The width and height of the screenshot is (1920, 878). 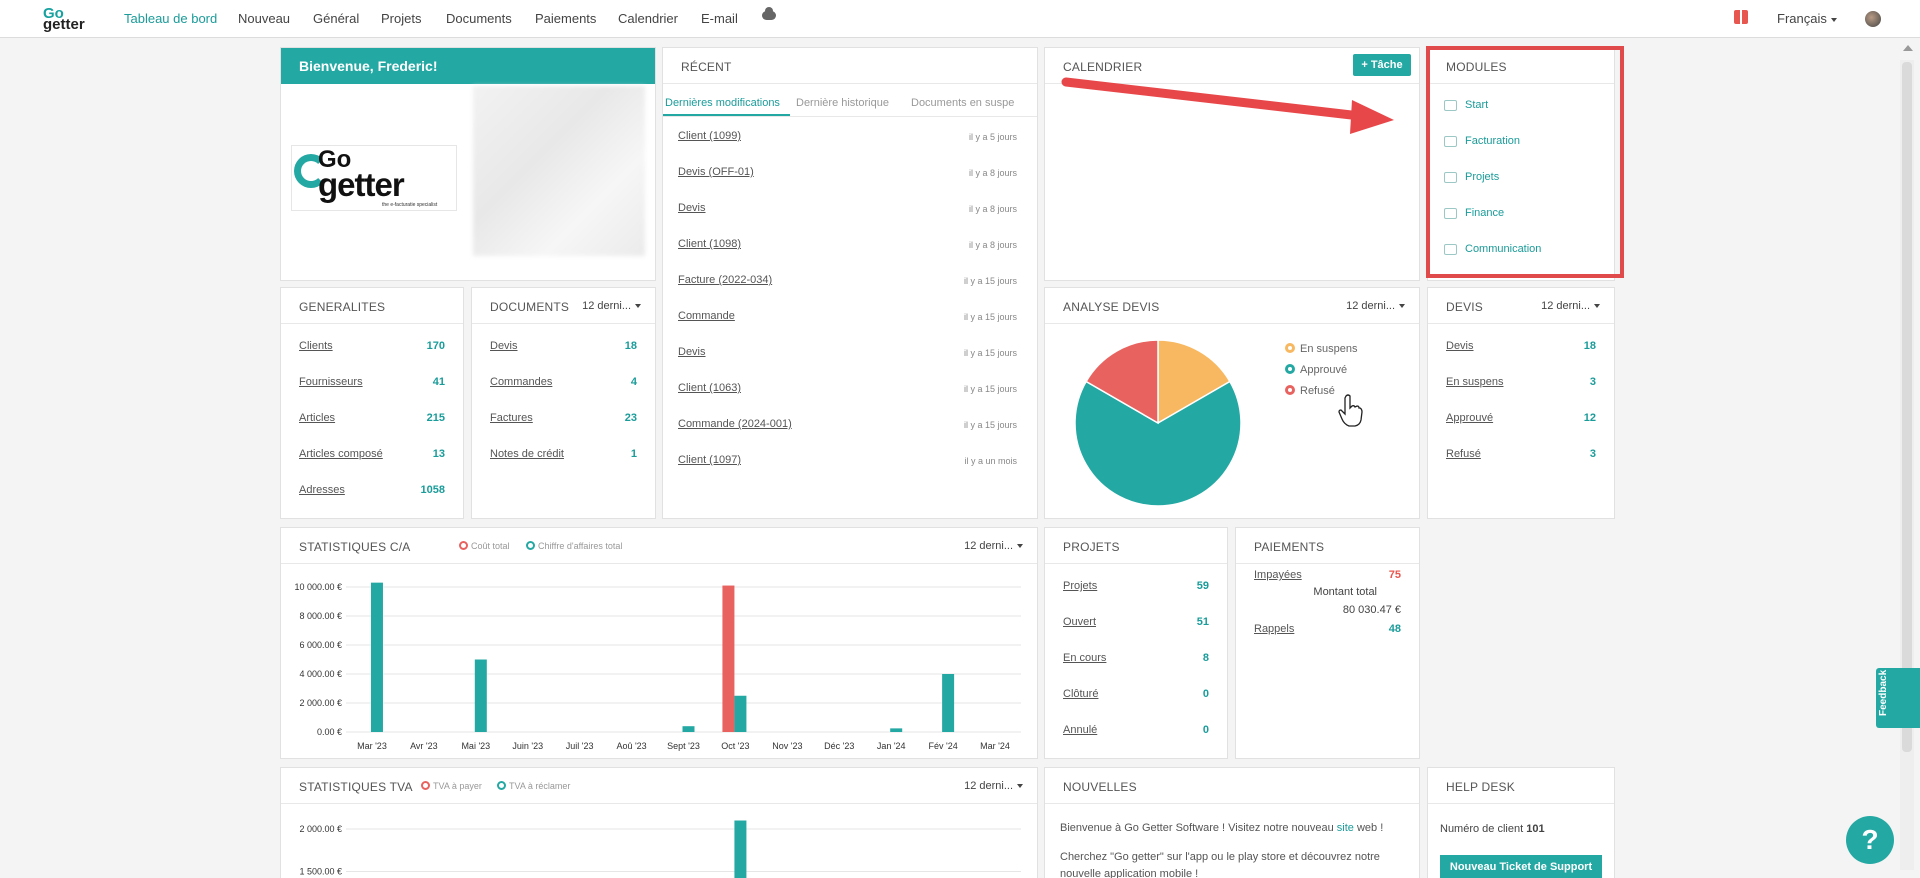 I want to click on stat-label: Ouvert, so click(x=1080, y=622).